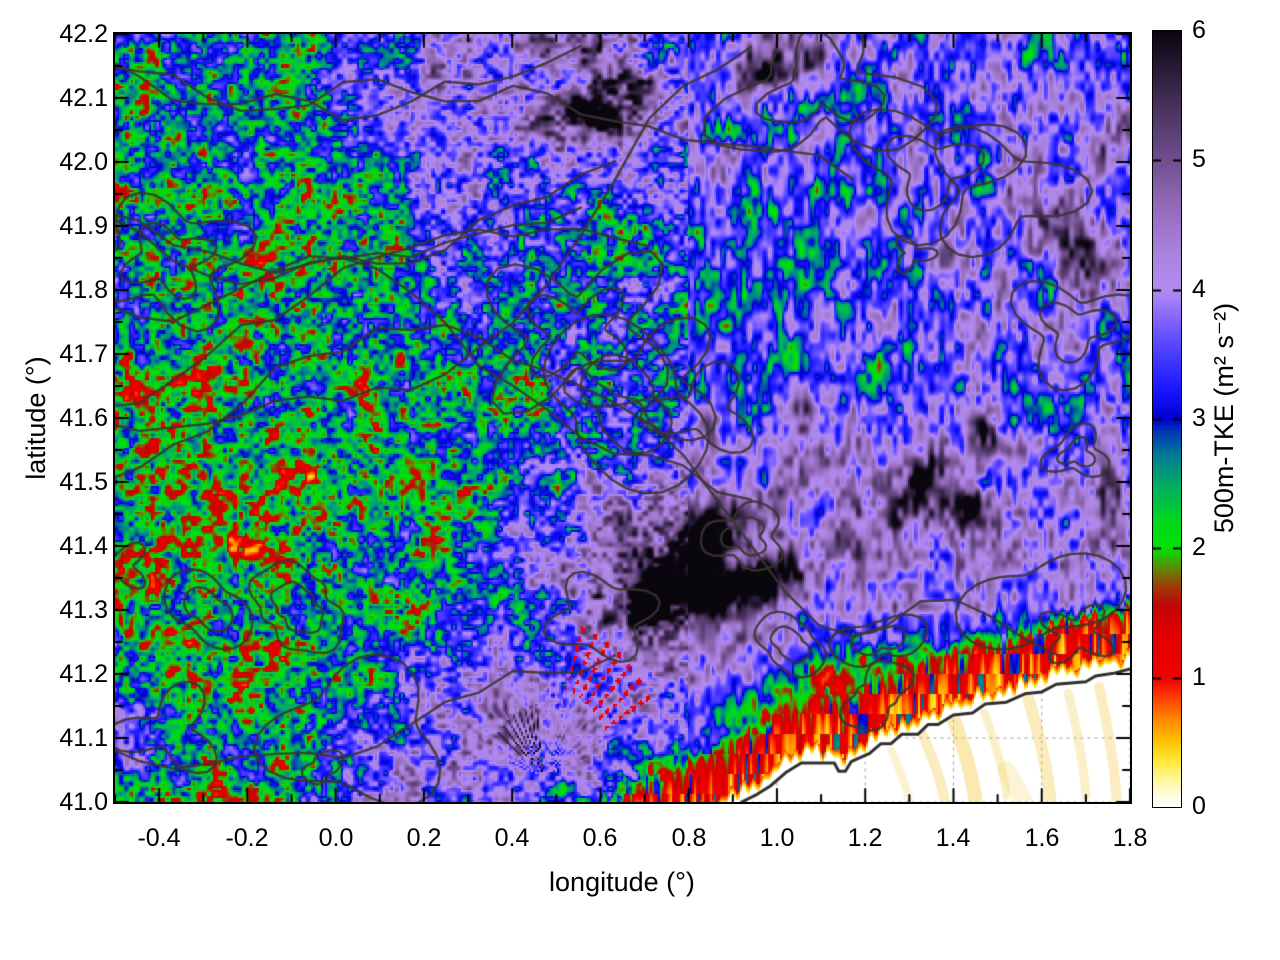 The height and width of the screenshot is (960, 1280). What do you see at coordinates (83, 738) in the screenshot?
I see `y-tick-label: 41.1` at bounding box center [83, 738].